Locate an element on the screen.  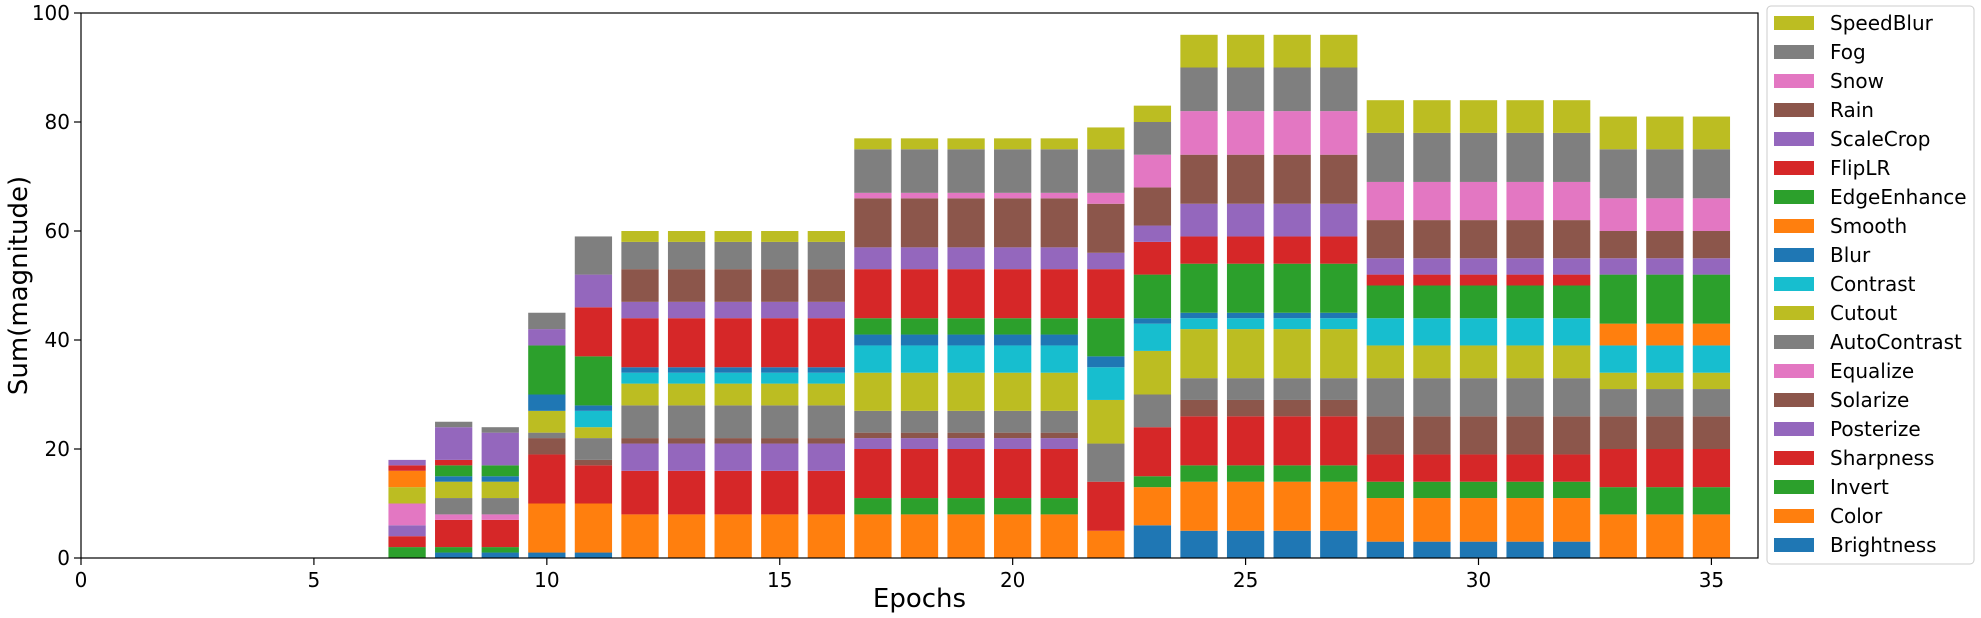
x-tick-label: 20 is located at coordinates (1012, 580).